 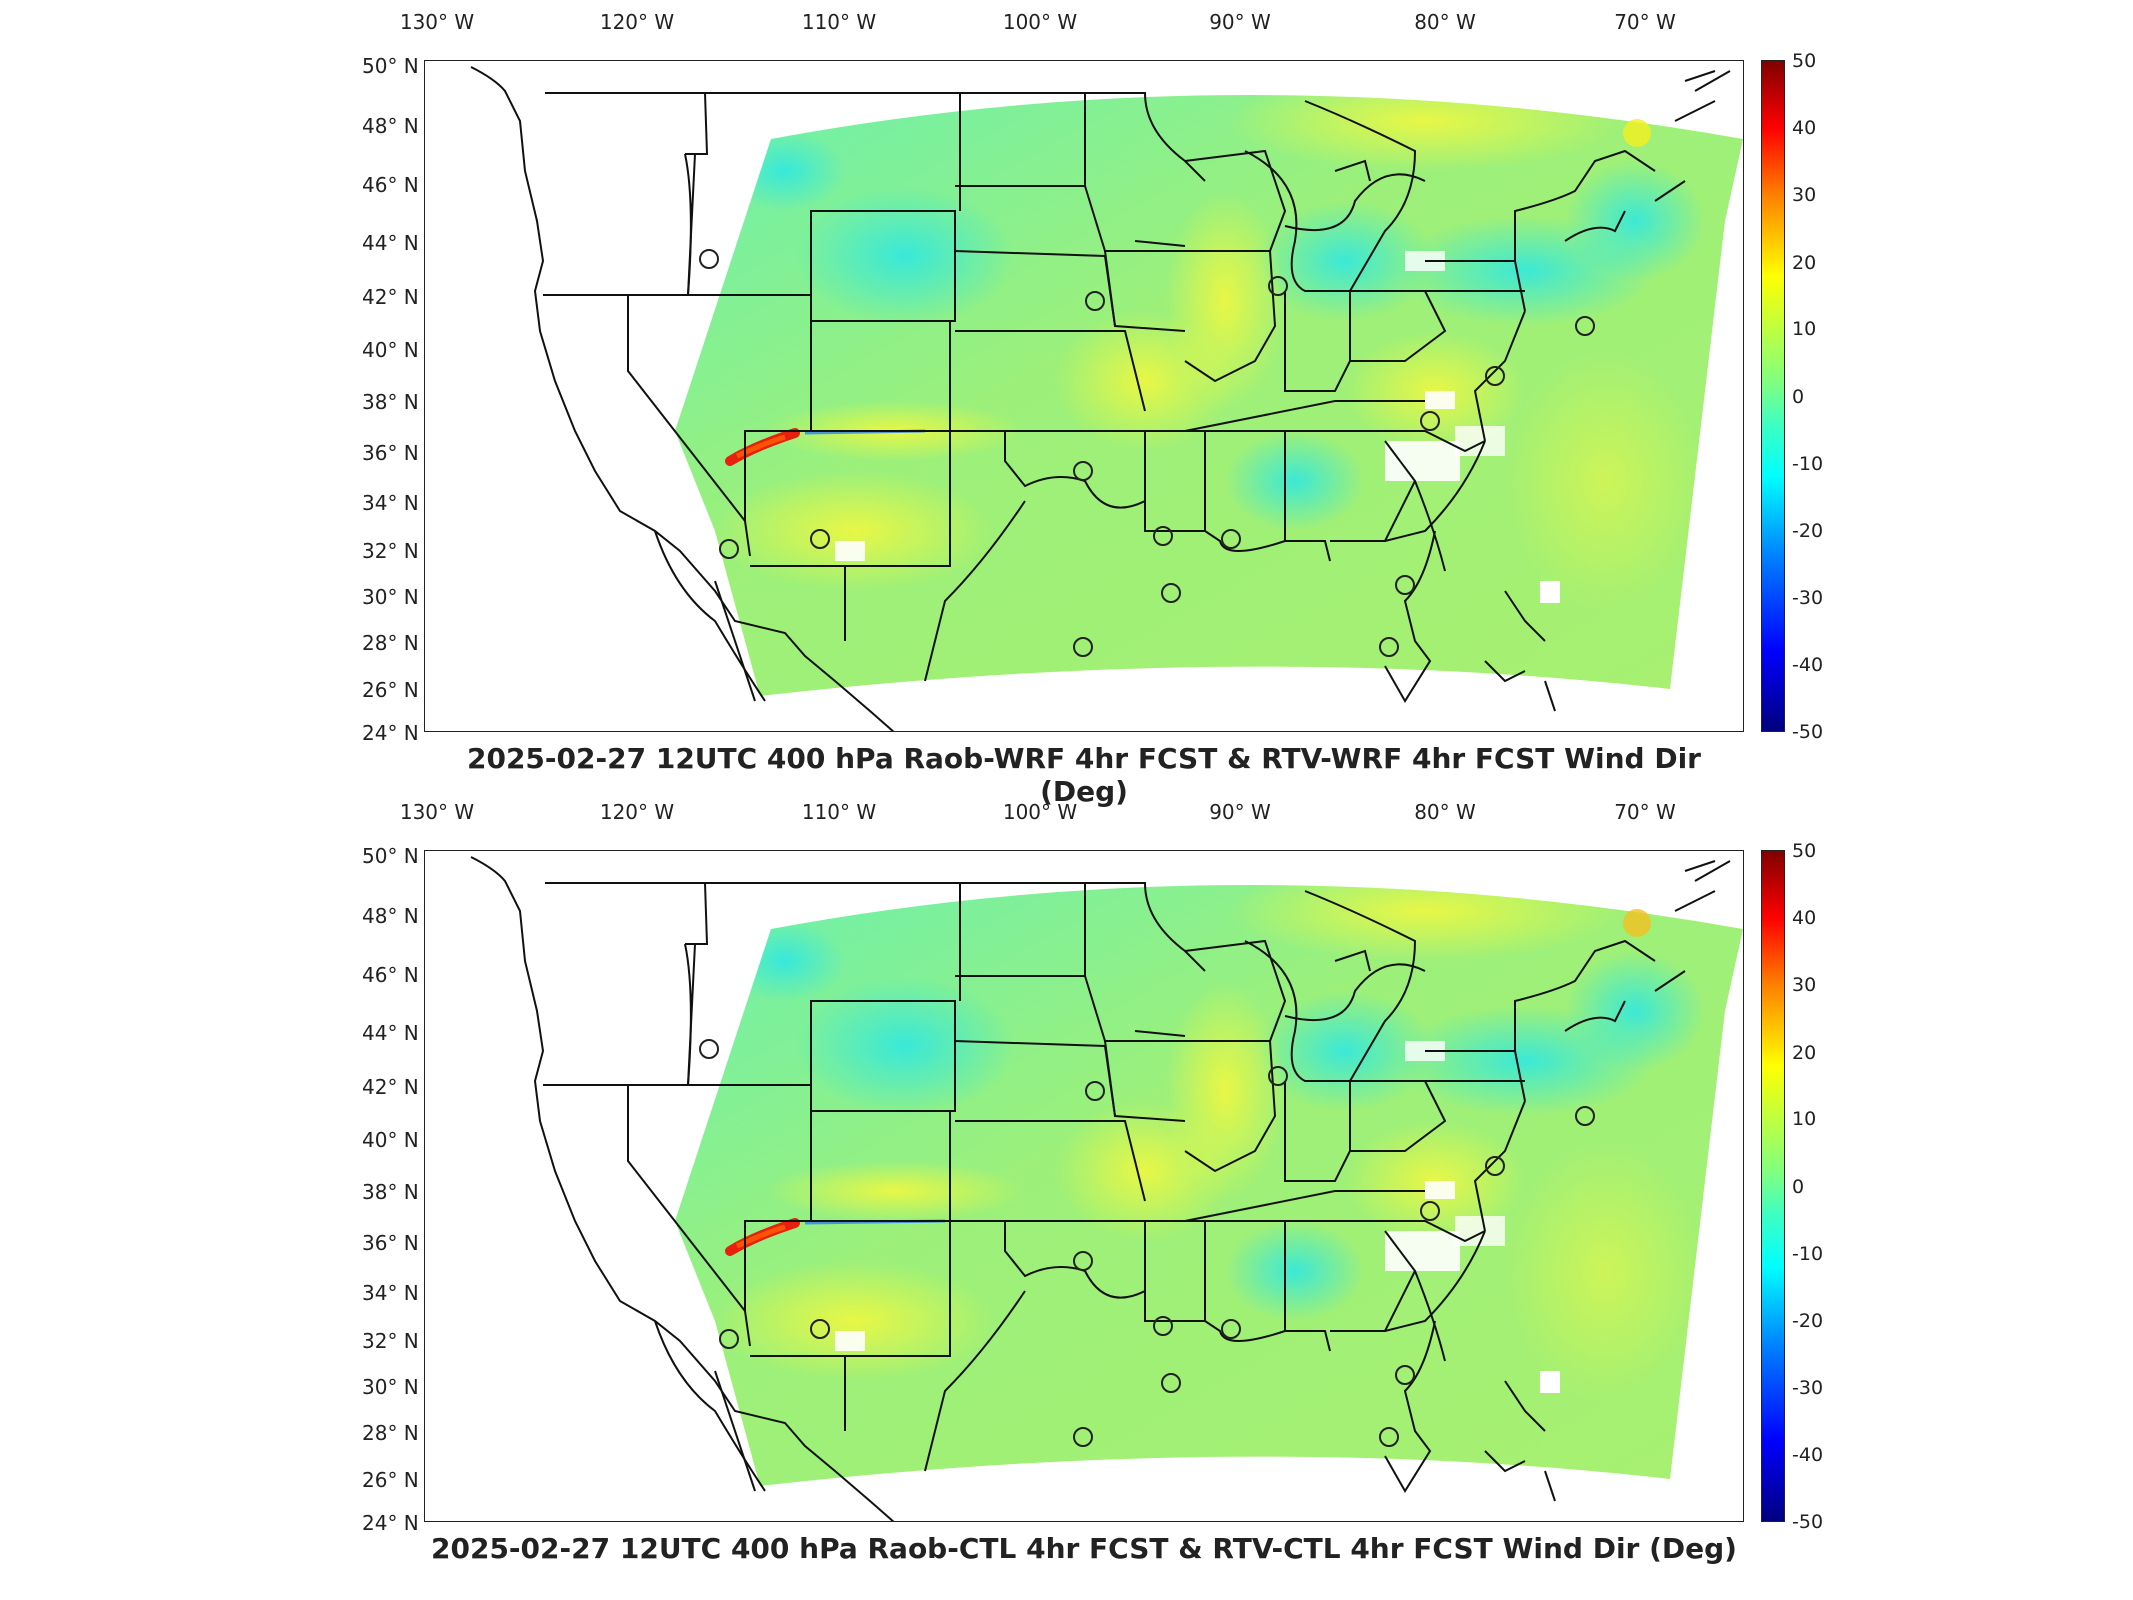 What do you see at coordinates (1808, 598) in the screenshot?
I see `colorbar-tick: -30` at bounding box center [1808, 598].